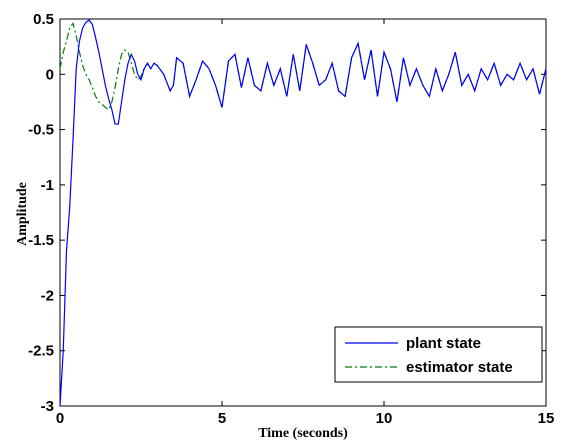 The height and width of the screenshot is (440, 566). Describe the element at coordinates (459, 367) in the screenshot. I see `legend-label-estimator-state: estimator state` at that location.